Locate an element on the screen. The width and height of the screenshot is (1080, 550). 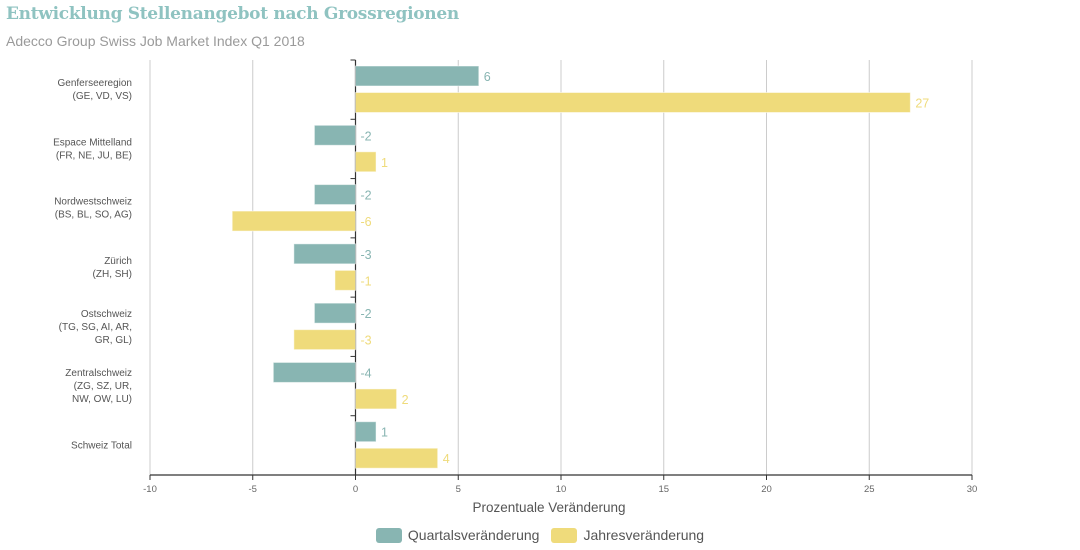
category-label: (GE, VD, VS) is located at coordinates (102, 96).